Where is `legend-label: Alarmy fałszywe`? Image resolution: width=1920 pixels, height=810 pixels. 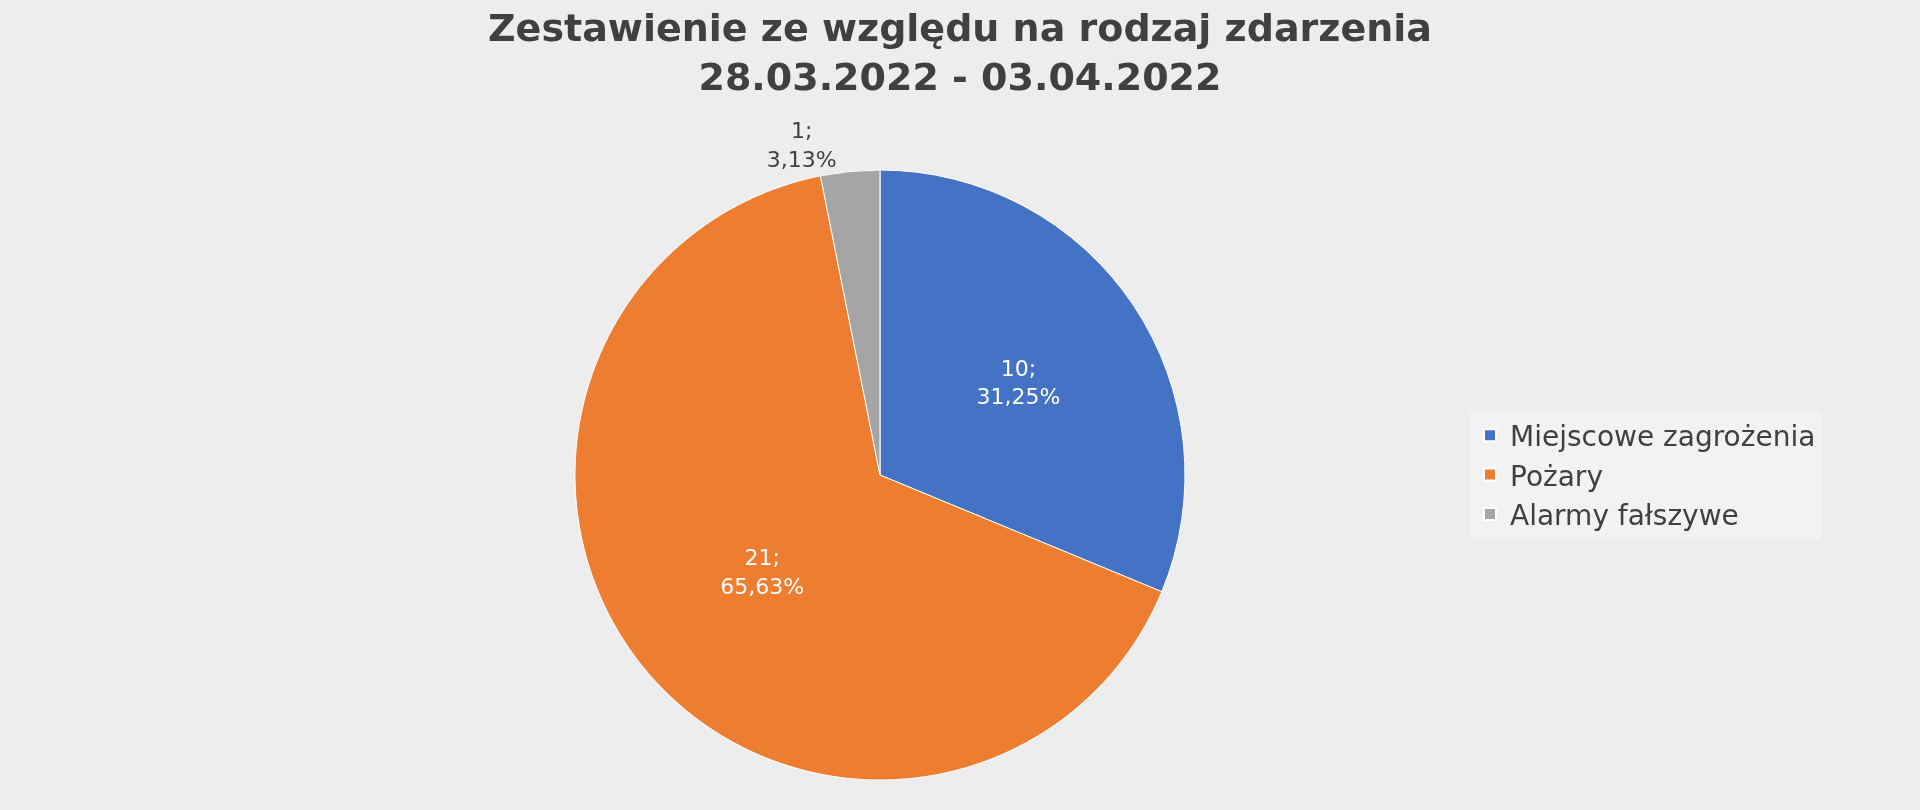
legend-label: Alarmy fałszywe is located at coordinates (1624, 515).